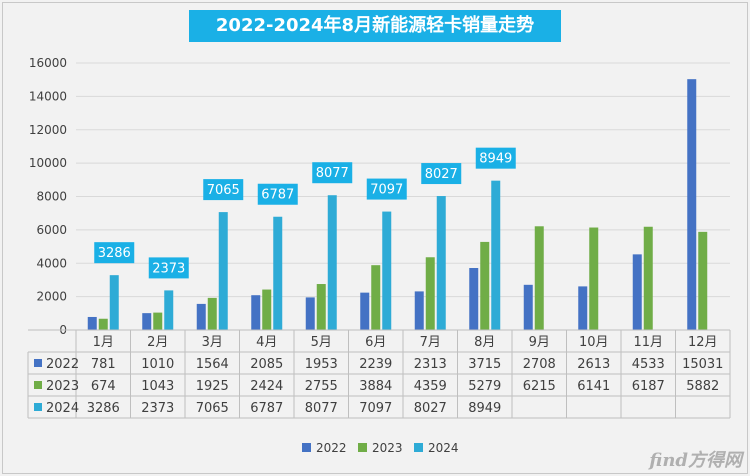 The image size is (750, 476). Describe the element at coordinates (321, 386) in the screenshot. I see `table-cell-2023-5月: 2755` at that location.